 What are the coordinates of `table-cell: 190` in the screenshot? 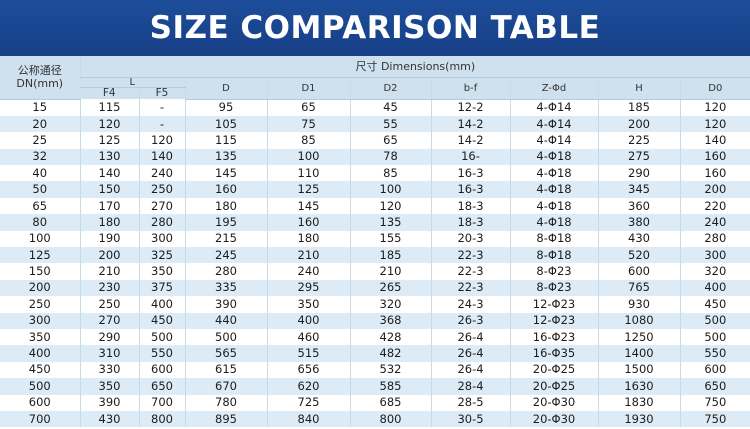 It's located at (109, 239).